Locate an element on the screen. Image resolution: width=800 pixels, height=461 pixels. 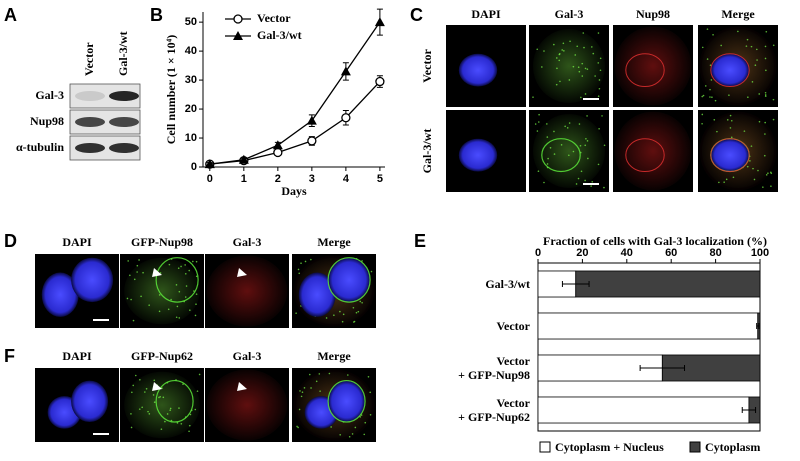
y-axis-label: Cell number (1 × 10⁴) is located at coordinates (171, 90).